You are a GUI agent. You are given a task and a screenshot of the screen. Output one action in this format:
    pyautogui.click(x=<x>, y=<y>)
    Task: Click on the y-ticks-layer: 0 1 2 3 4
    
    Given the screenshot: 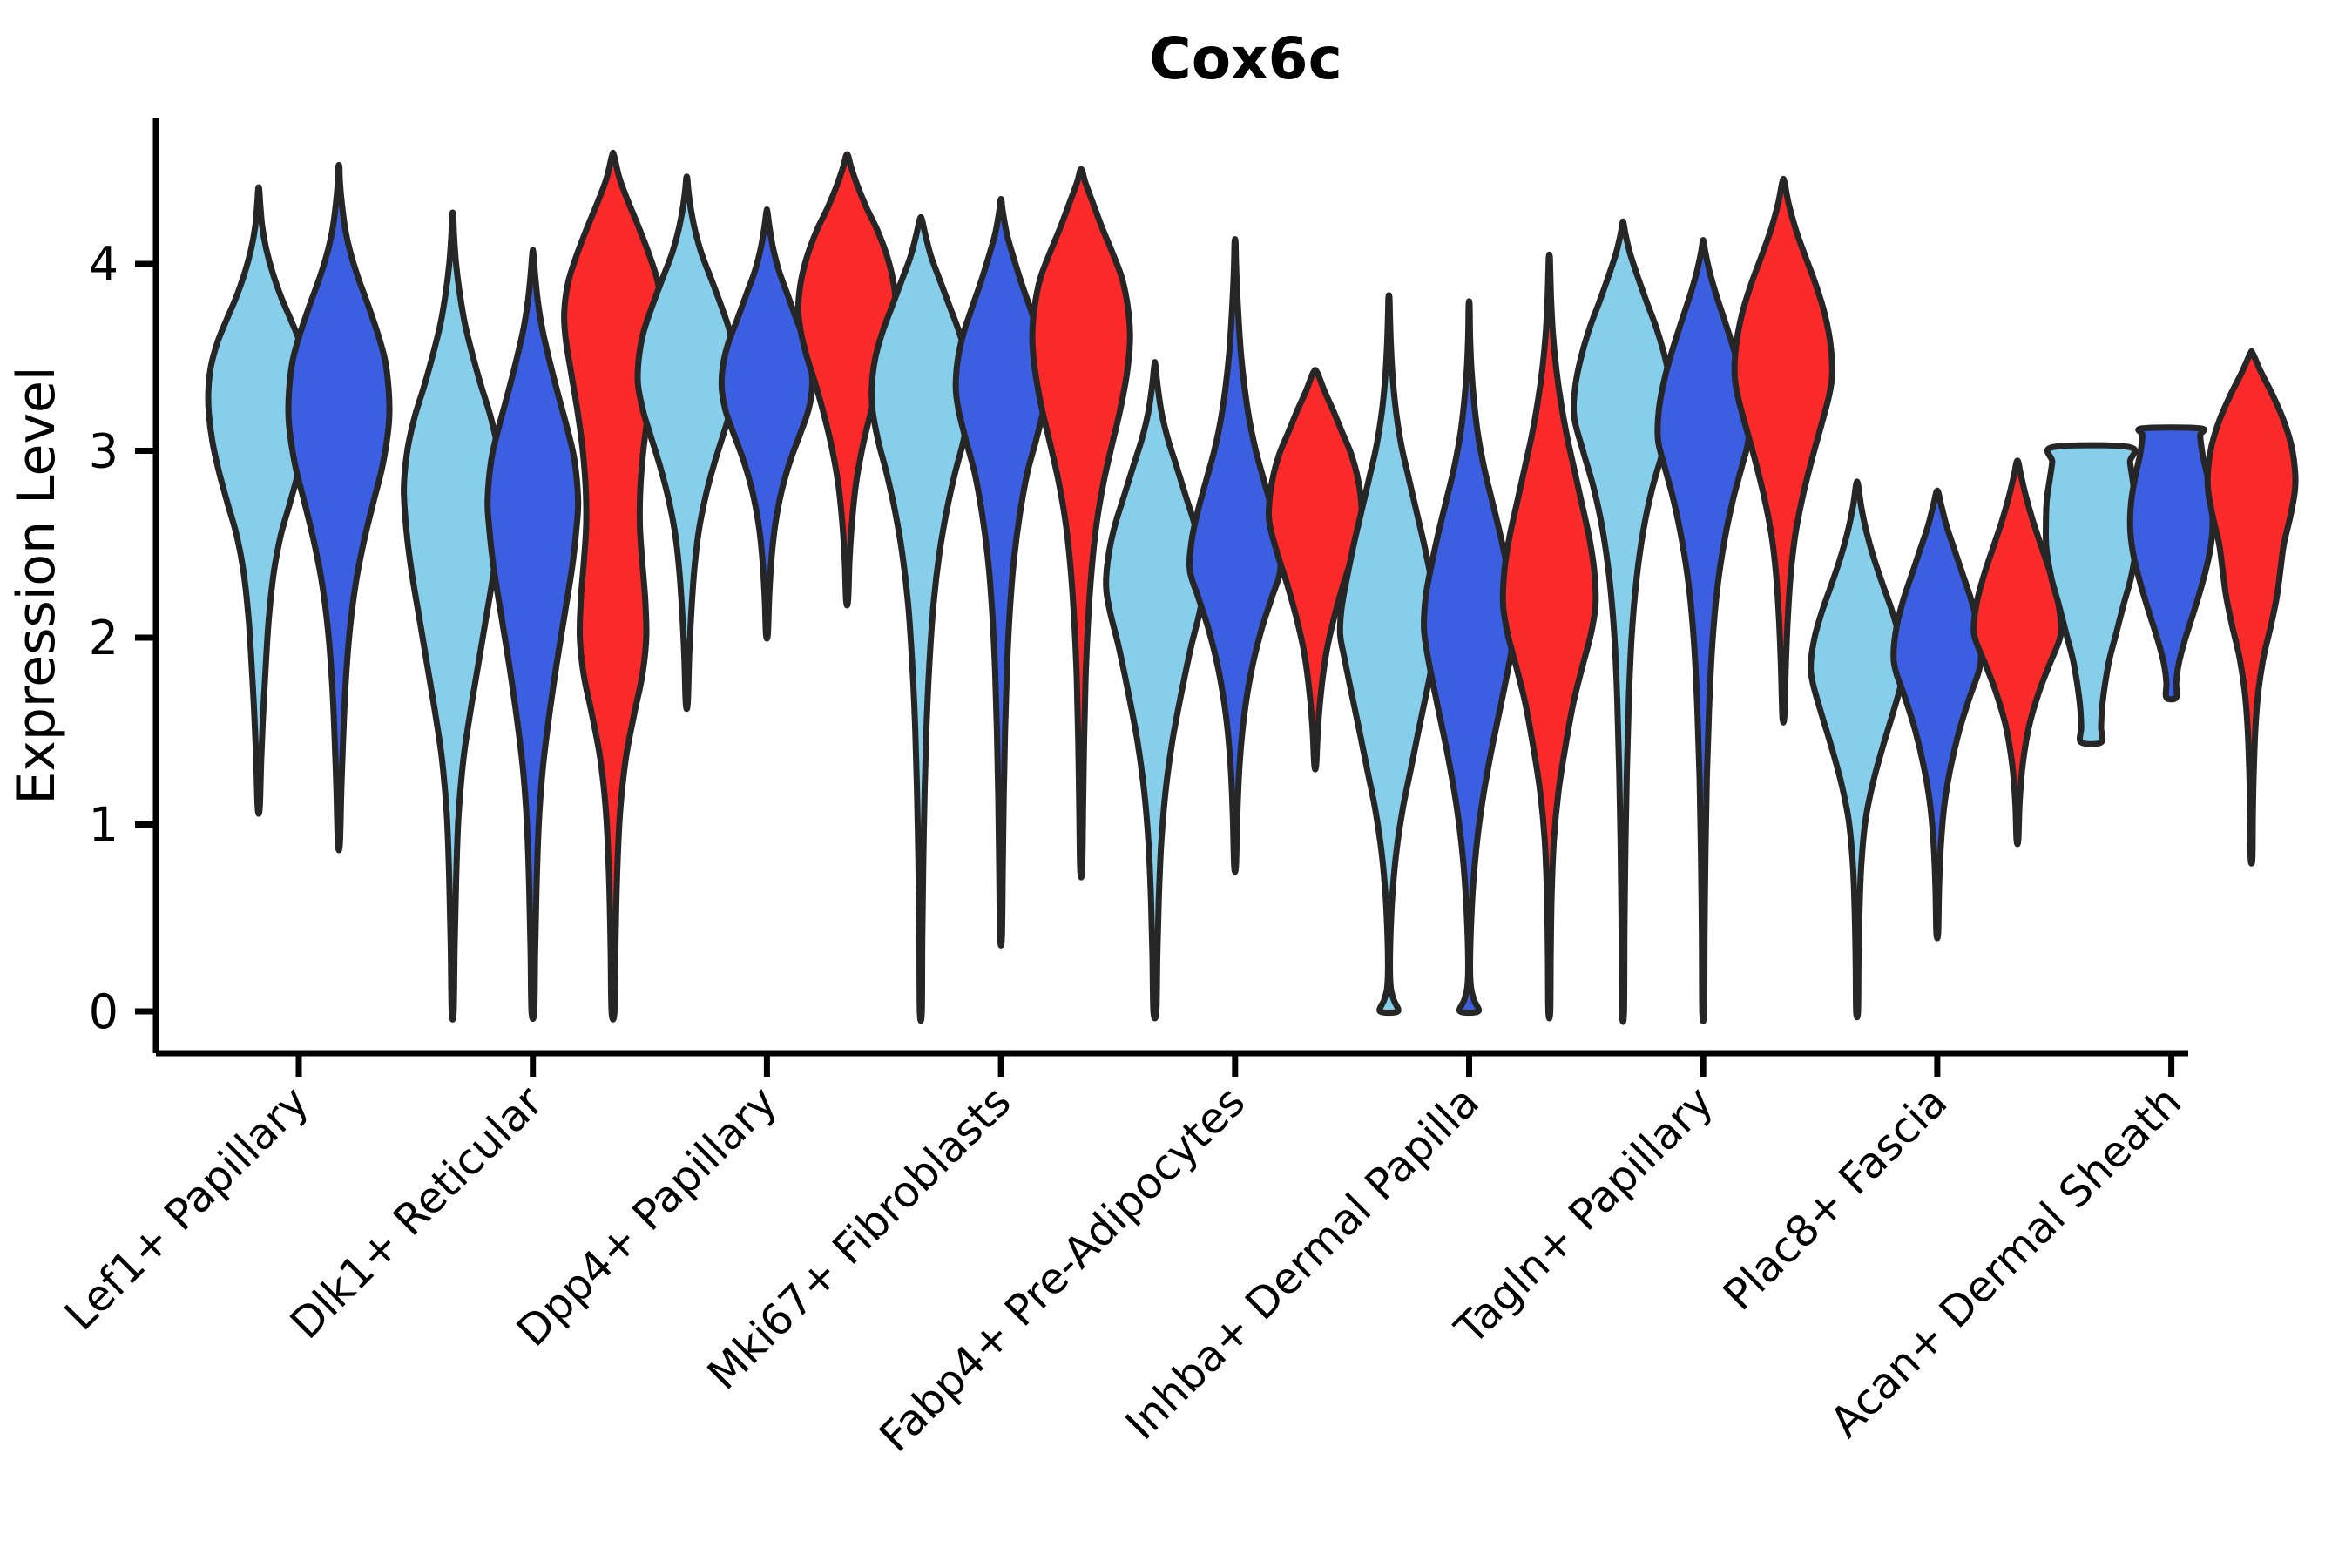 What is the action you would take?
    pyautogui.click(x=122, y=638)
    